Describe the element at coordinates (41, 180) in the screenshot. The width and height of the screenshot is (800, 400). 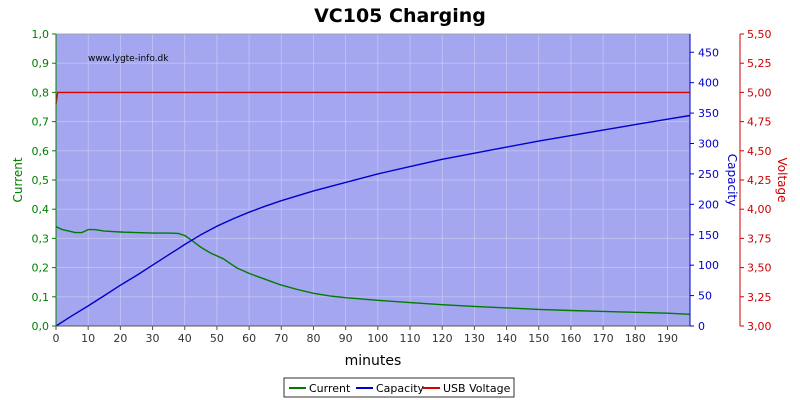
I see `y-tick-label-current-5: 0,5` at that location.